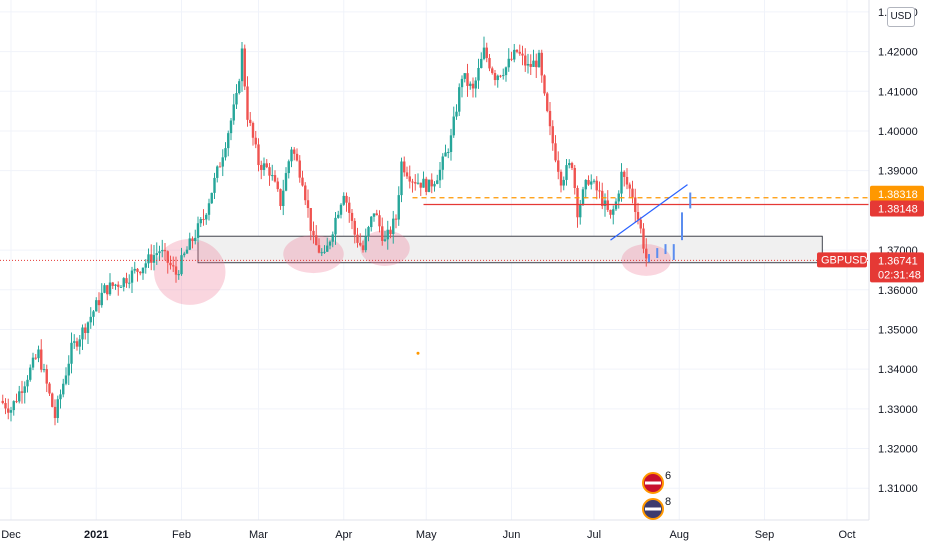 The image size is (932, 550). Describe the element at coordinates (897, 267) in the screenshot. I see `last-price-tag` at that location.